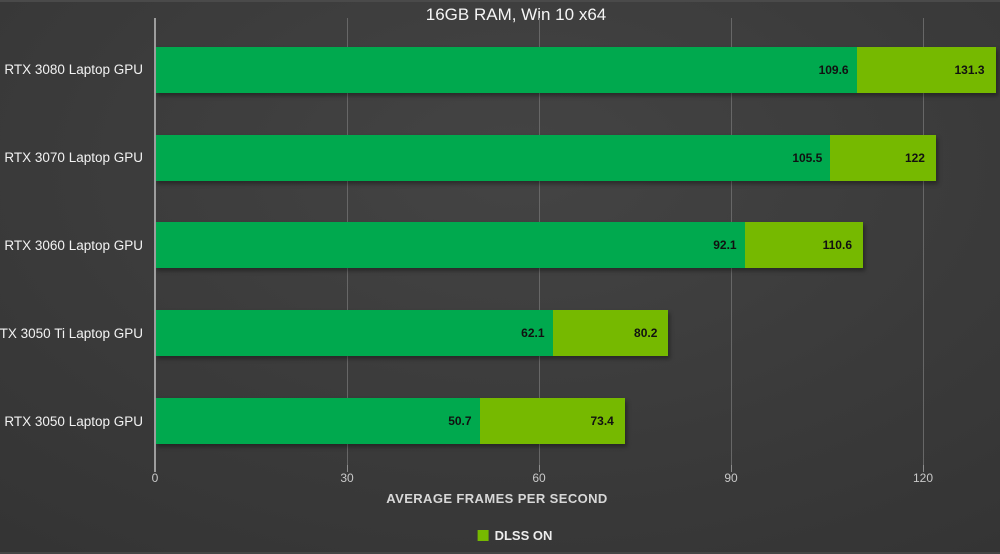  What do you see at coordinates (347, 478) in the screenshot?
I see `x-tick-label: 30` at bounding box center [347, 478].